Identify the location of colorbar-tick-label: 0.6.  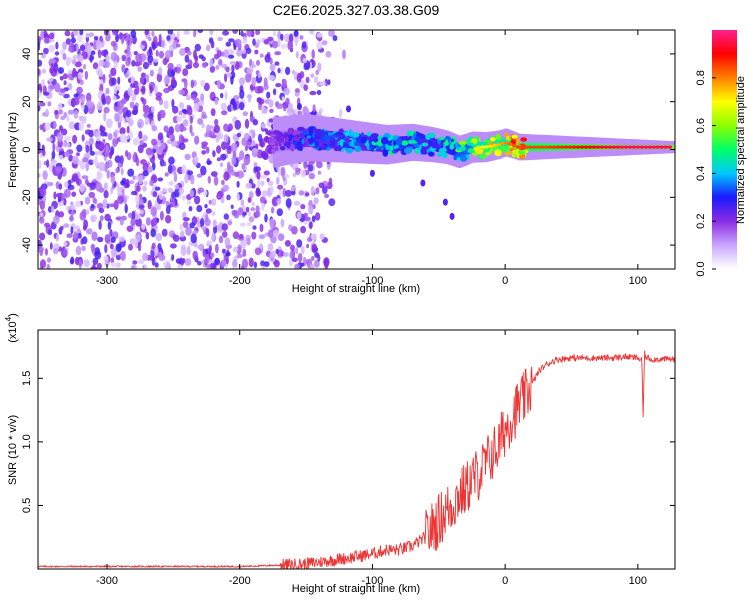
(701, 125).